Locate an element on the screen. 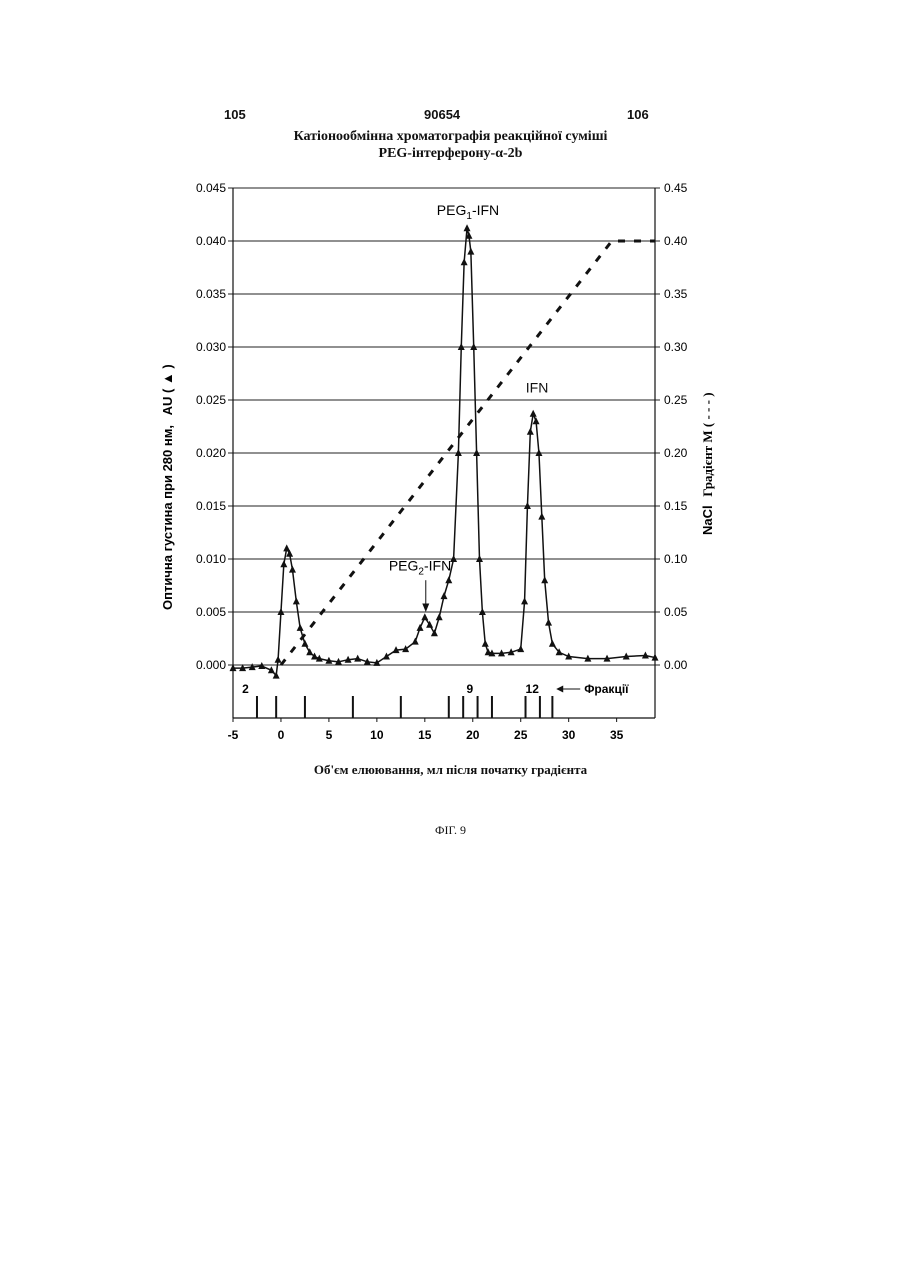 This screenshot has width=901, height=1273. x-tick-label: 0 is located at coordinates (281, 735).